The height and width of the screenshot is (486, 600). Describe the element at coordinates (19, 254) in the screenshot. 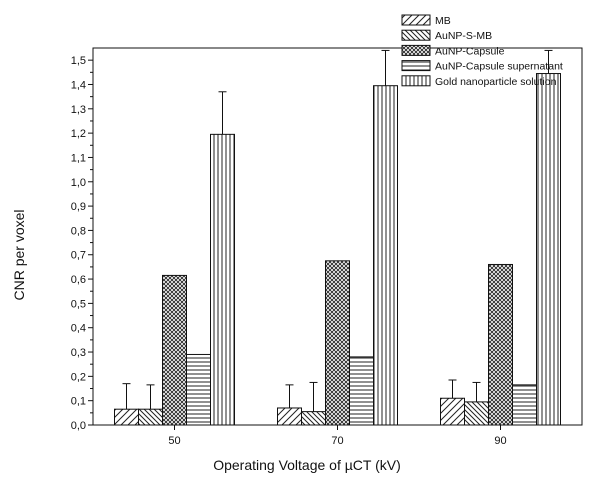

I see `y-axis-title: CNR per voxel` at that location.